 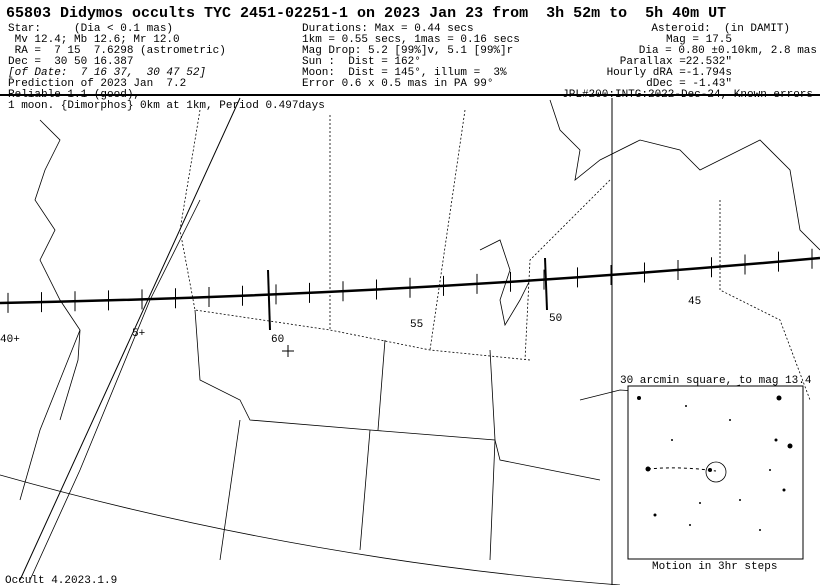 I want to click on info-line: Prediction of 2023 Jan 7.2, so click(x=97, y=84).